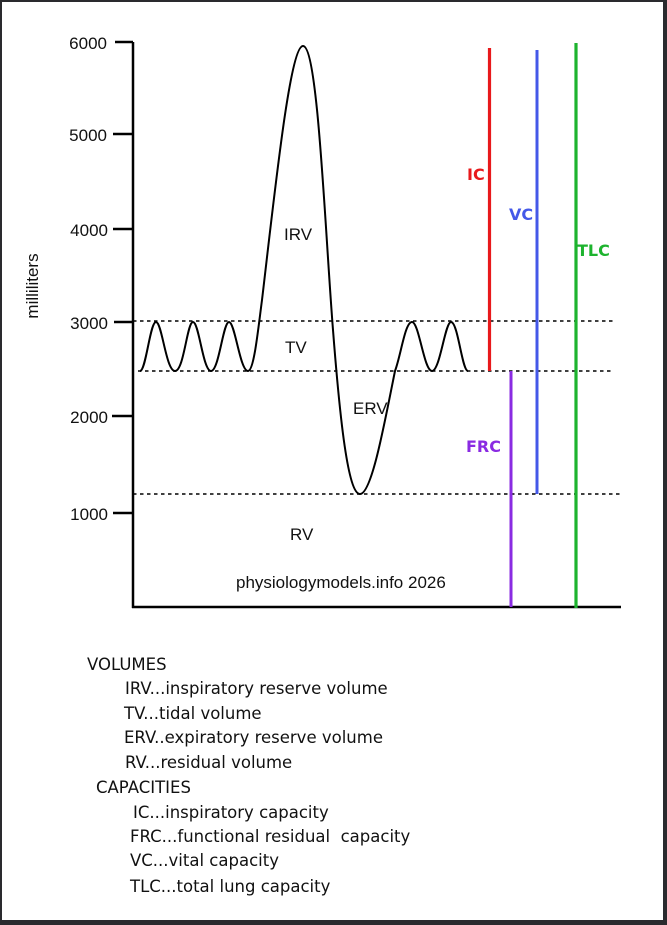  I want to click on tick-1000: 1000, so click(89, 514).